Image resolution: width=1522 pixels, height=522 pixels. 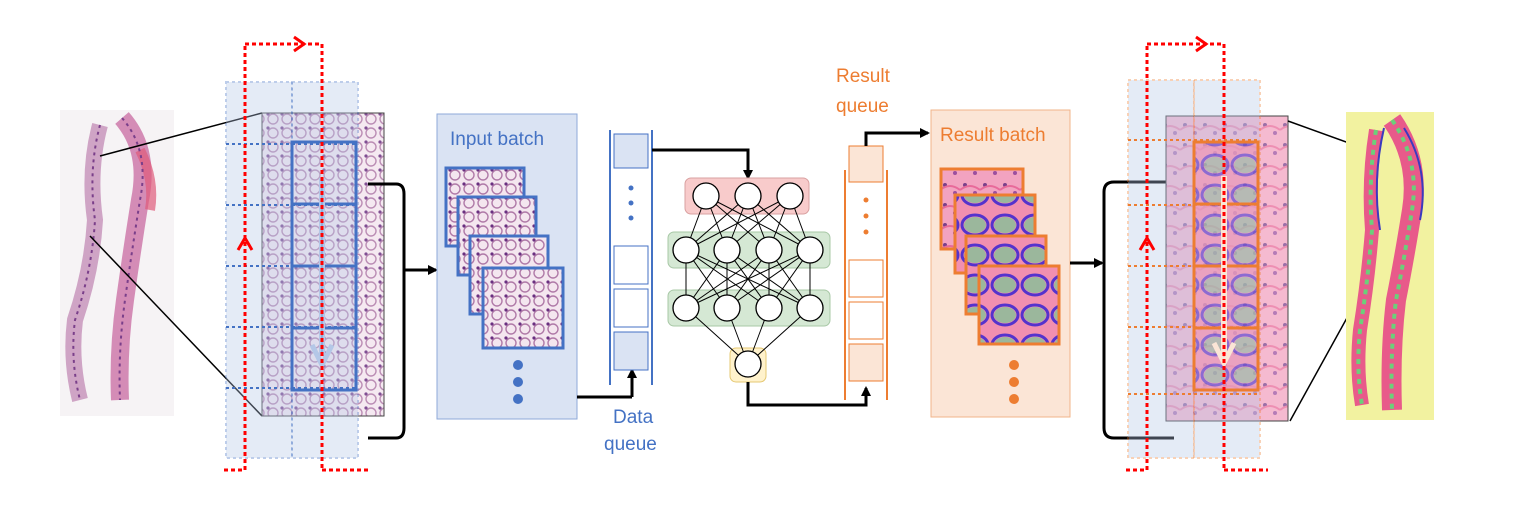 I want to click on output-segmentation-thumbnail, so click(x=1390, y=266).